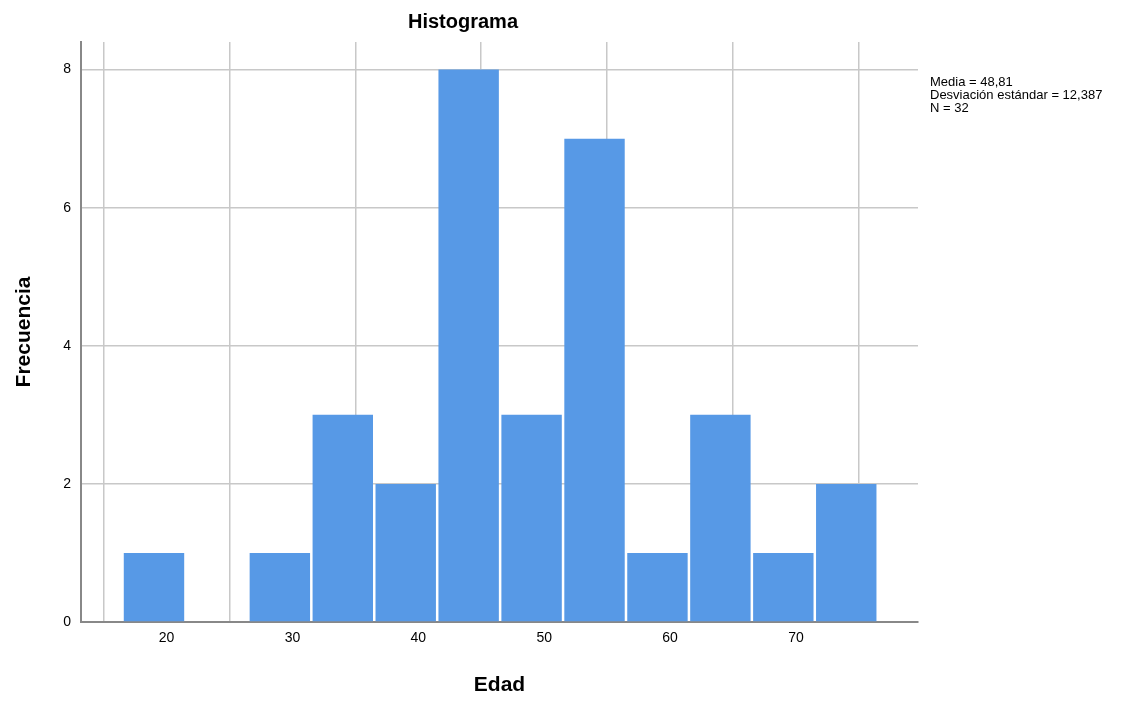 The height and width of the screenshot is (706, 1143). Describe the element at coordinates (971, 82) in the screenshot. I see `text: Media = 48,81` at that location.